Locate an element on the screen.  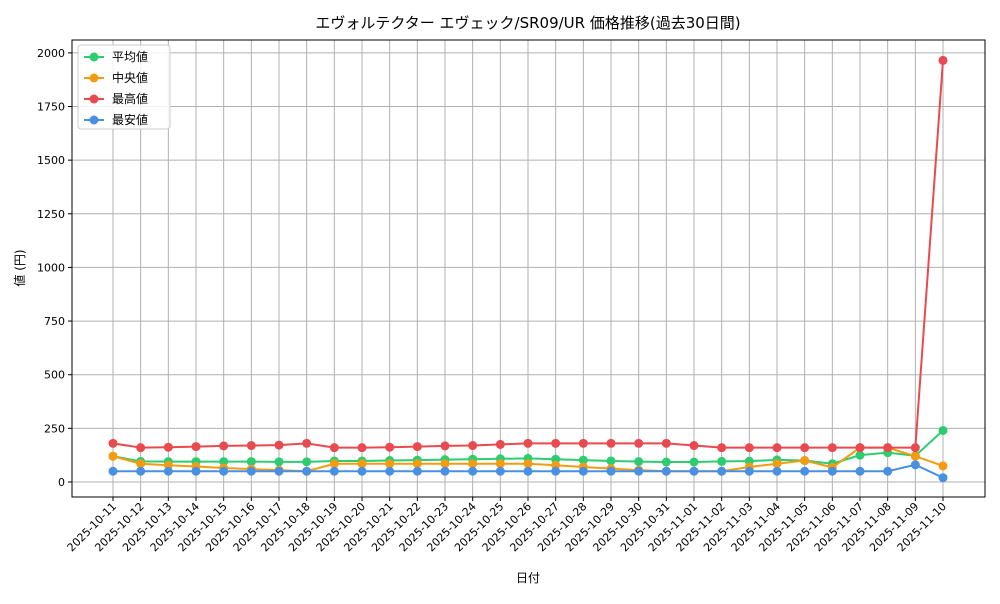
chart-title: エヴォルテクター エヴェック/SR09/UR 価格推移(過去30日間) is located at coordinates (527, 23).